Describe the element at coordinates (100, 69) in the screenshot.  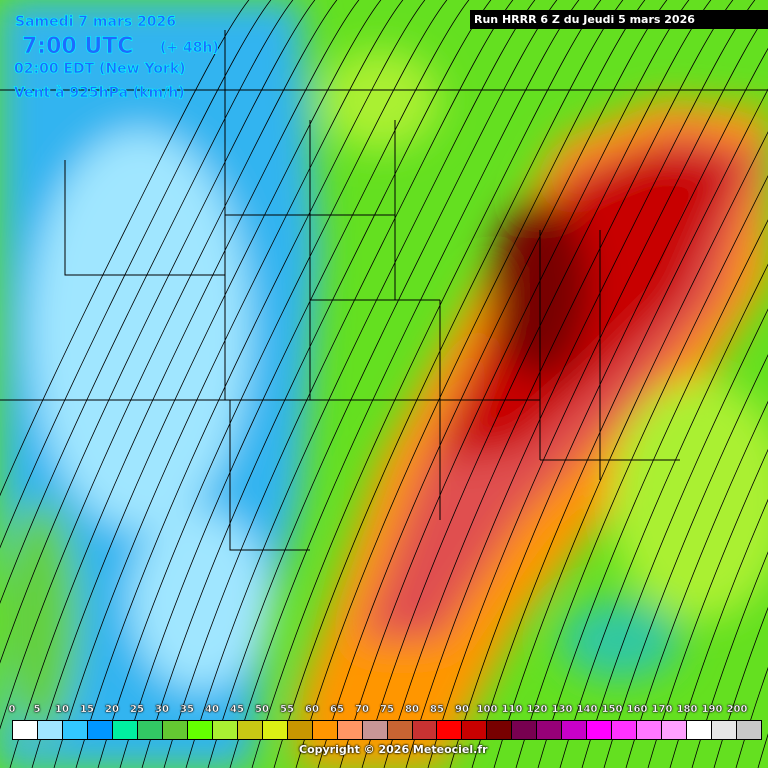
I see `forecast-local-time: 02:00 EDT (New York)` at that location.